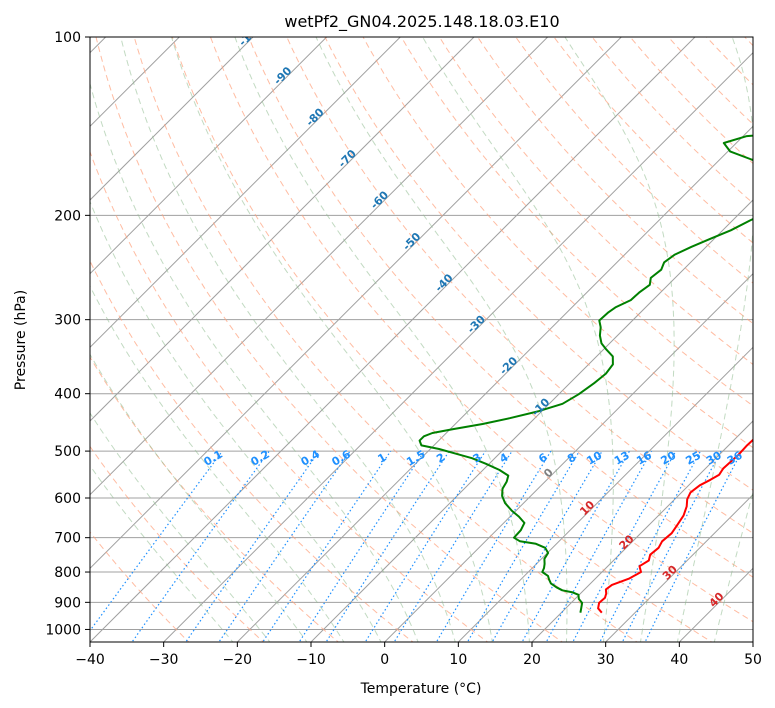  What do you see at coordinates (67, 216) in the screenshot?
I see `y-tick-label: 200` at bounding box center [67, 216].